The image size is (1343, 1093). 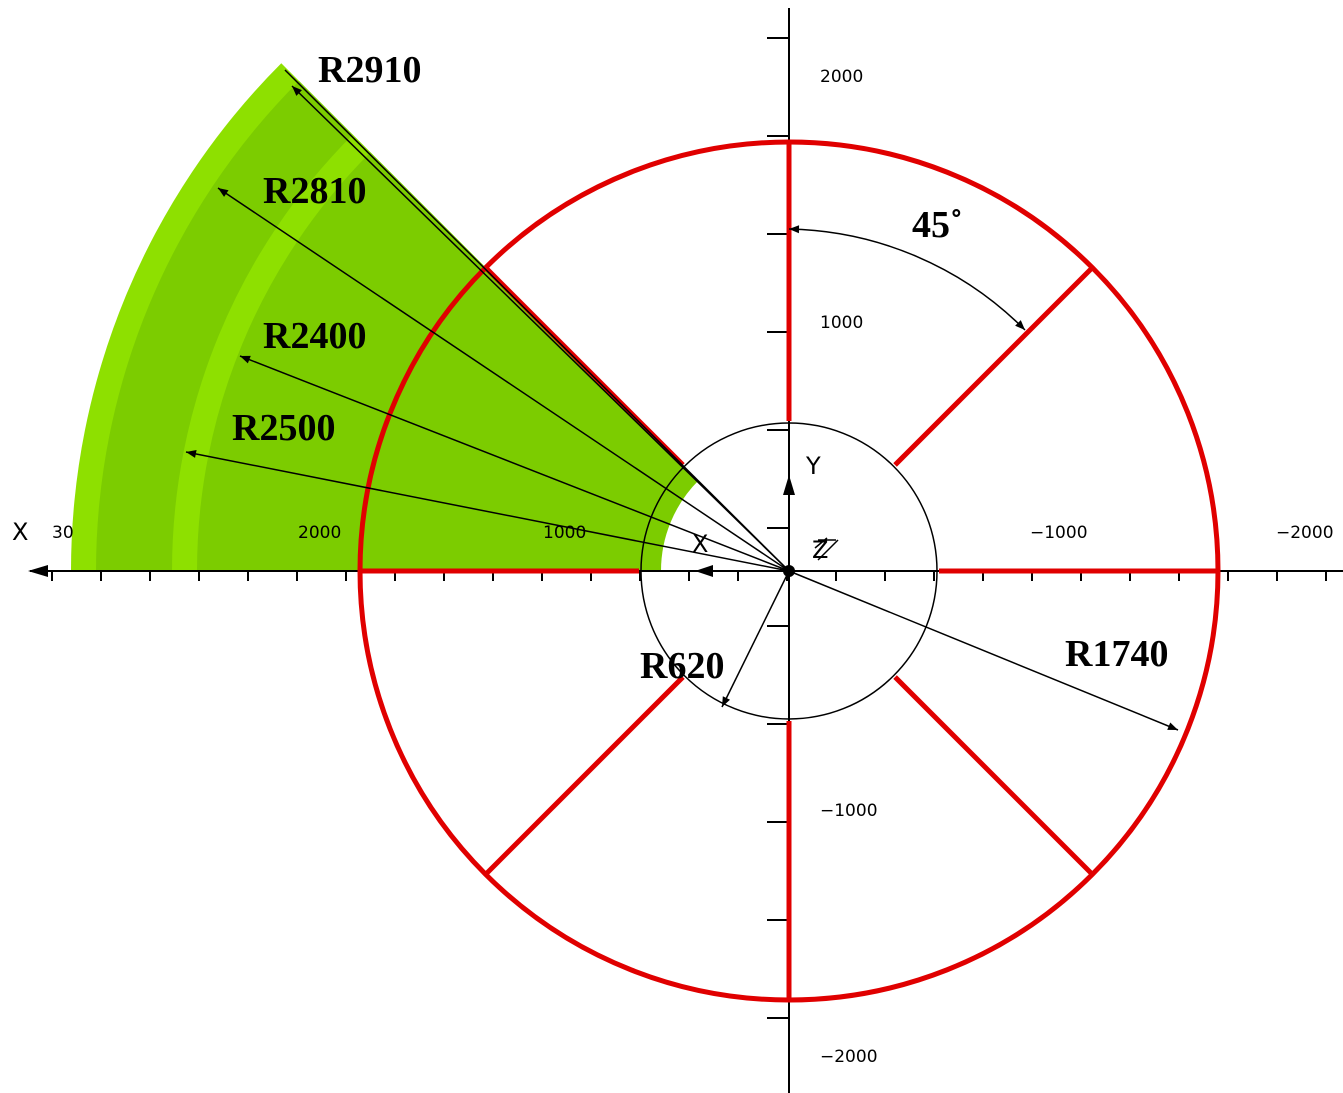 I want to click on radius-label: R2500, so click(x=283, y=428).